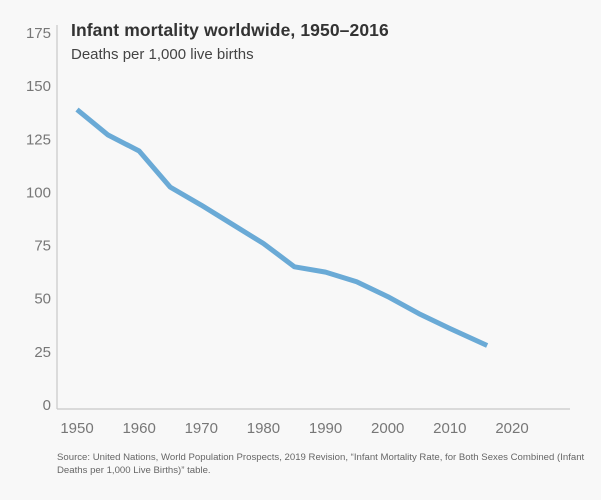 The height and width of the screenshot is (500, 601). I want to click on y-tick-label: 50, so click(42, 299).